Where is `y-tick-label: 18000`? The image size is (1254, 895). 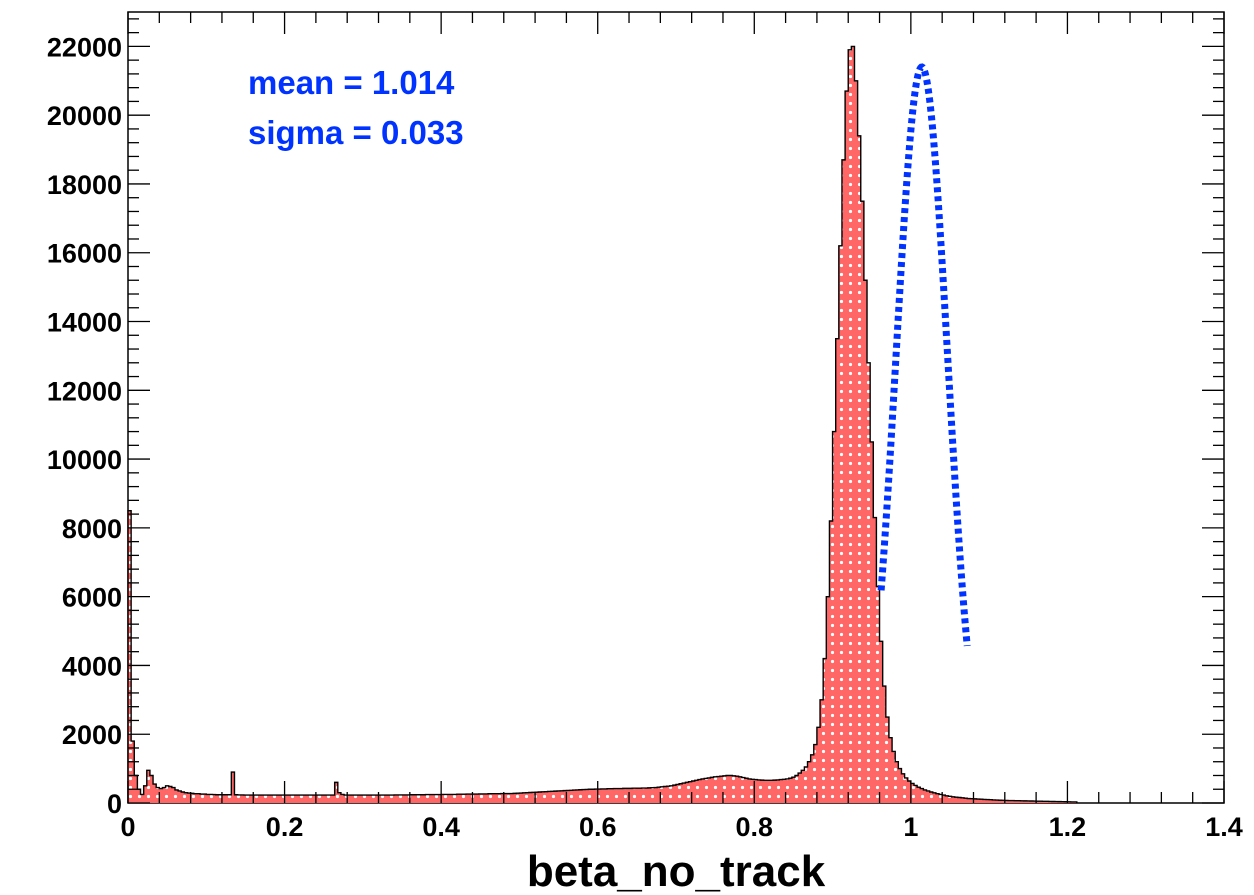 y-tick-label: 18000 is located at coordinates (84, 185).